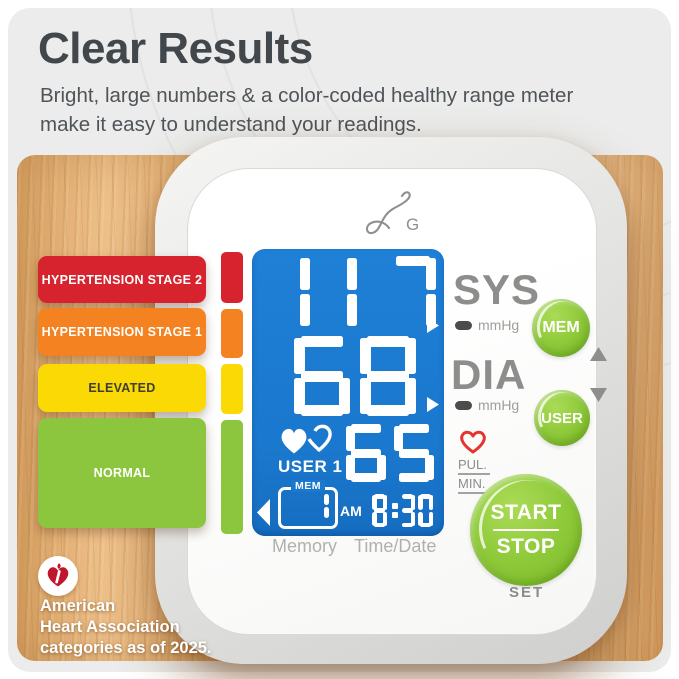 The height and width of the screenshot is (679, 679). I want to click on time-date-label: Time/Date, so click(395, 546).